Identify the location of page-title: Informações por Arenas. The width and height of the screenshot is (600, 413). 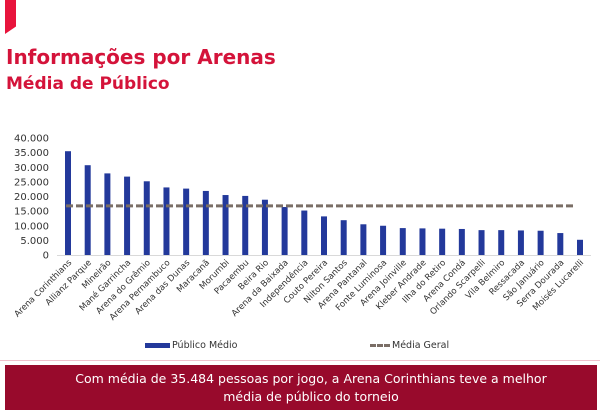
(141, 57).